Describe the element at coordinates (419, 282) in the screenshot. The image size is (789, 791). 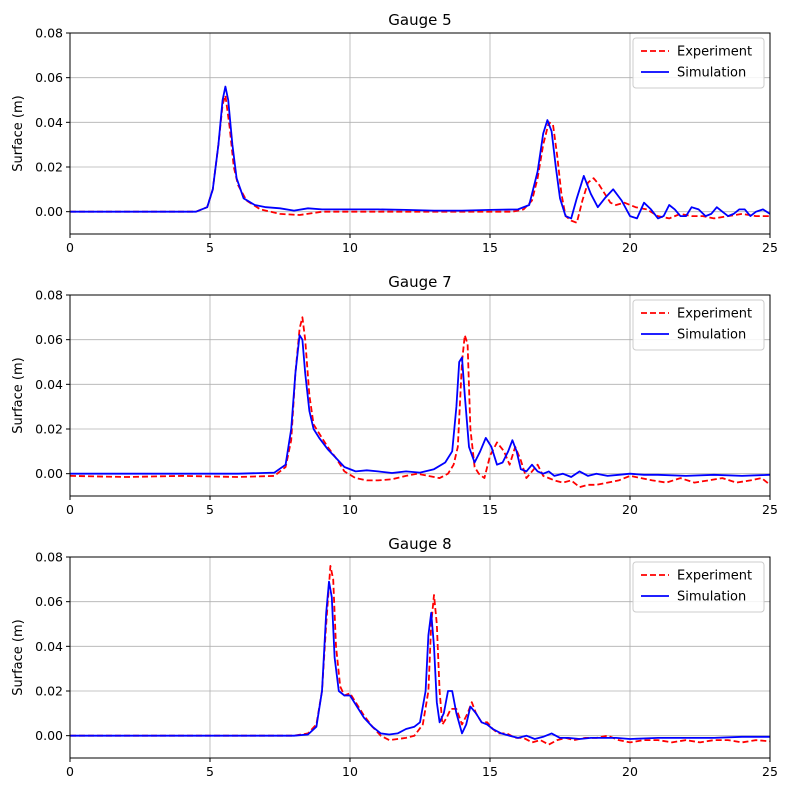
I see `chart-title: Gauge 7` at that location.